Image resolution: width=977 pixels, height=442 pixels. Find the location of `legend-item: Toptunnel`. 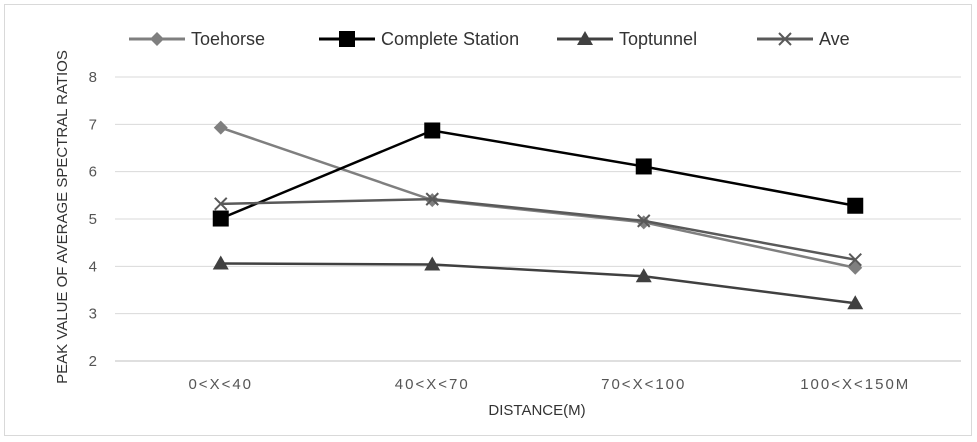

legend-item: Toptunnel is located at coordinates (627, 39).